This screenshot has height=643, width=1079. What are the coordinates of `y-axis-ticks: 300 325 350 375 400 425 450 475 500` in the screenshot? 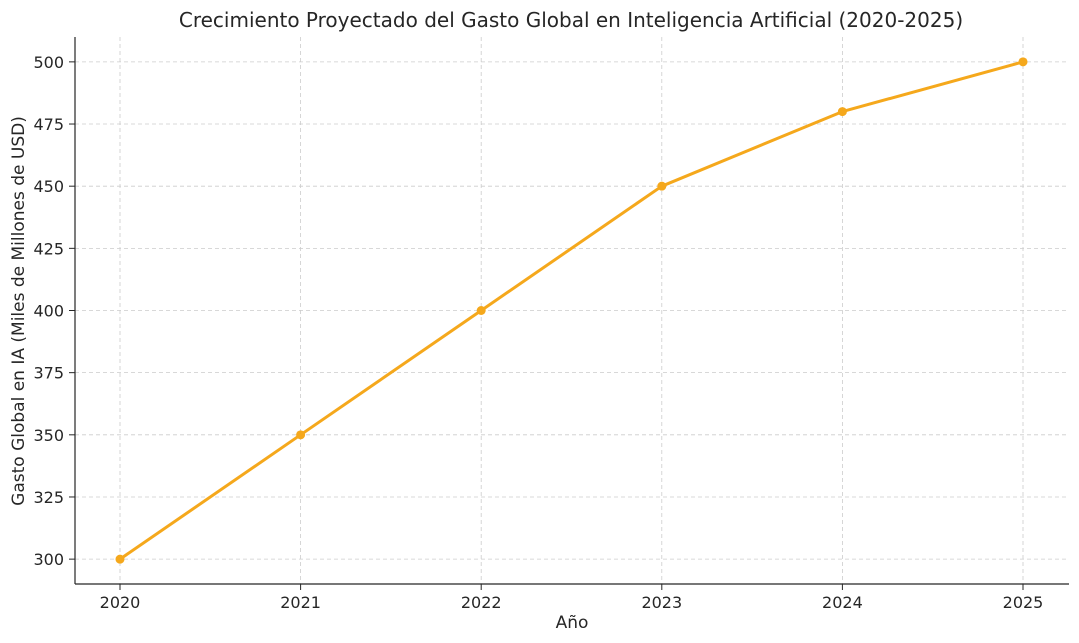 It's located at (54, 311).